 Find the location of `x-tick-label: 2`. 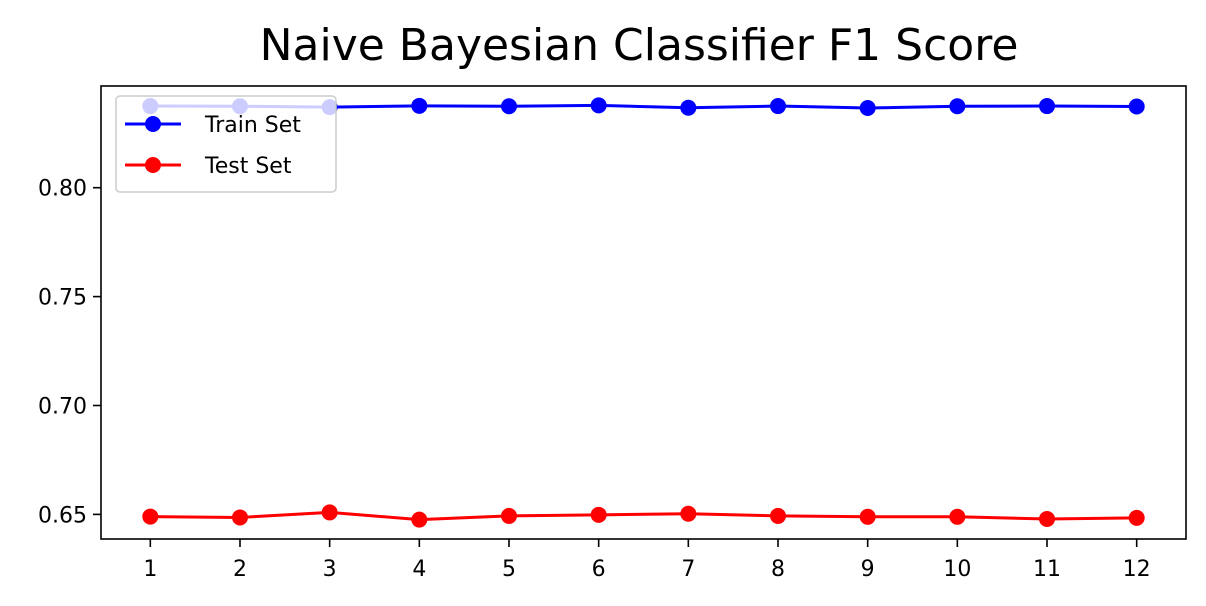

x-tick-label: 2 is located at coordinates (240, 569).